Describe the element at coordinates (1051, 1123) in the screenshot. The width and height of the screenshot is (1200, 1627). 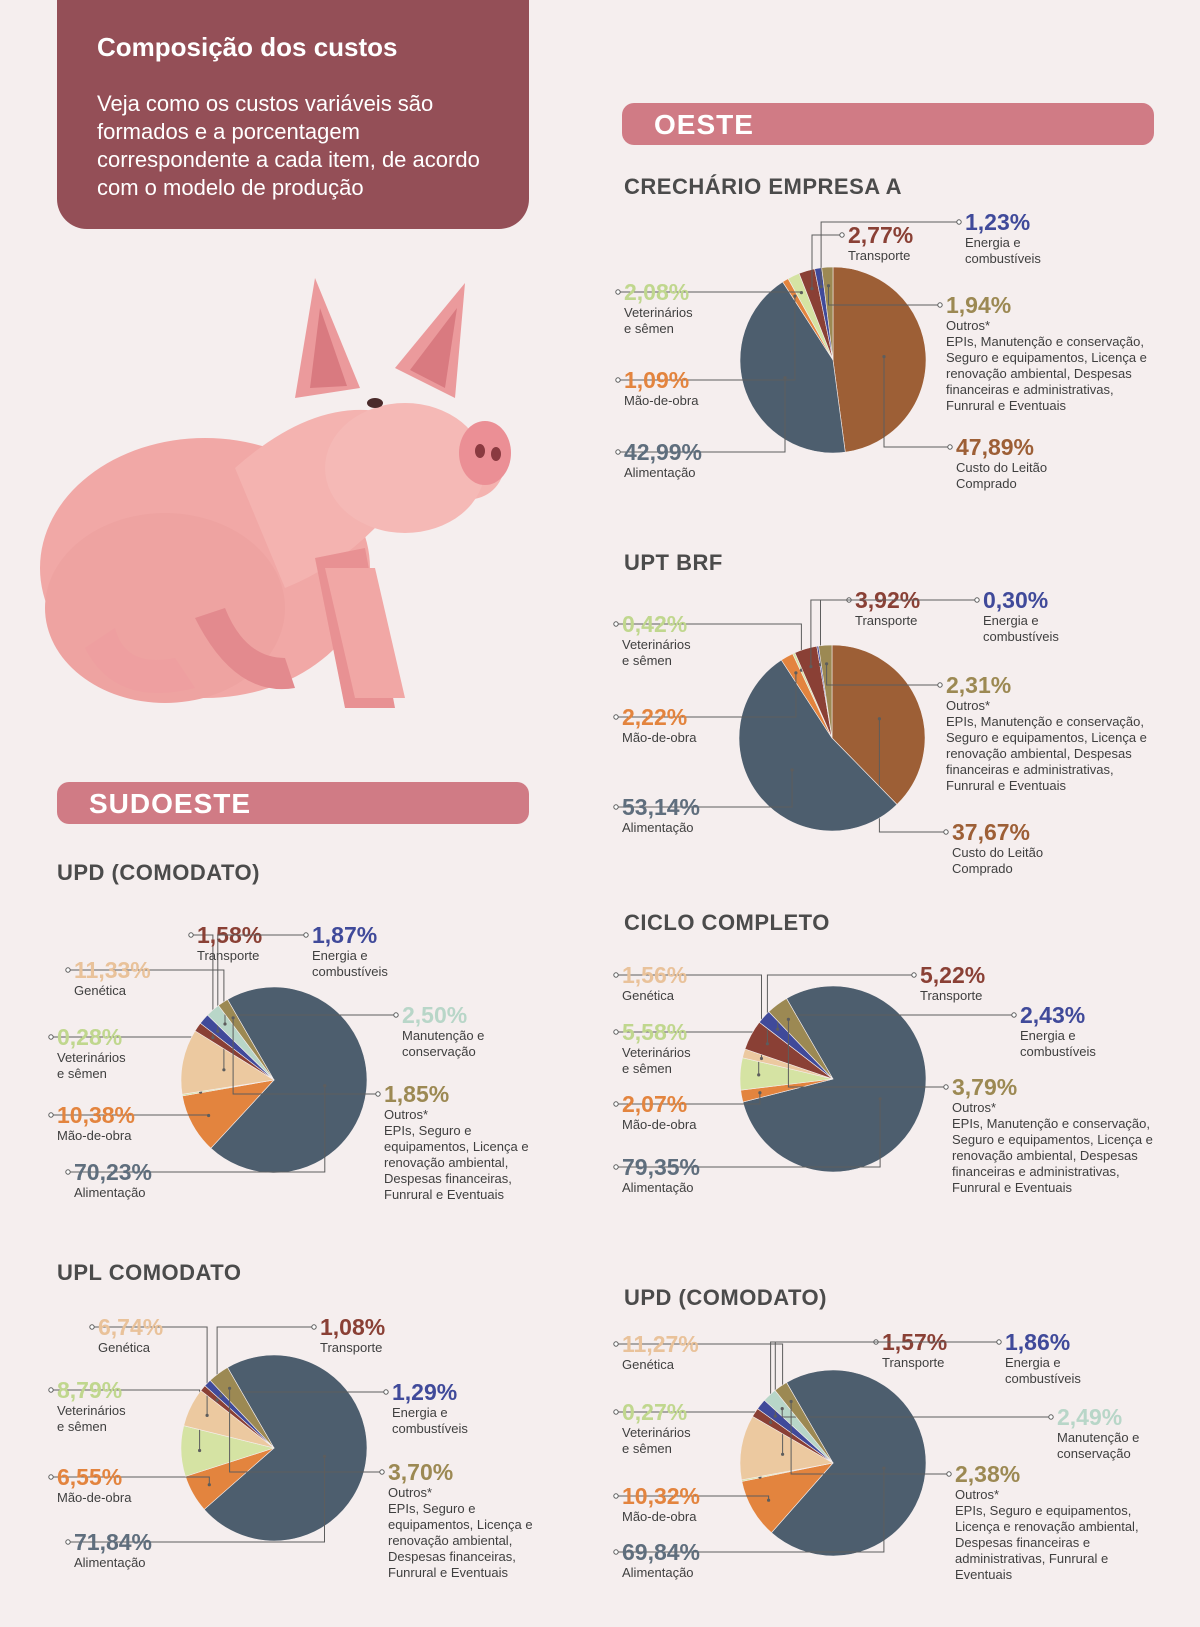
I see `category-note: EPIs, Manutenção e conservação,` at that location.